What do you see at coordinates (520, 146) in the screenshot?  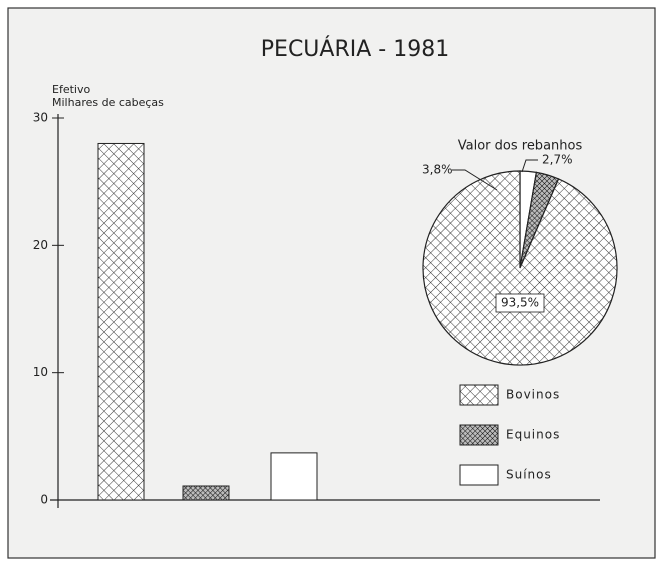 I see `pie-title: Valor dos rebanhos` at bounding box center [520, 146].